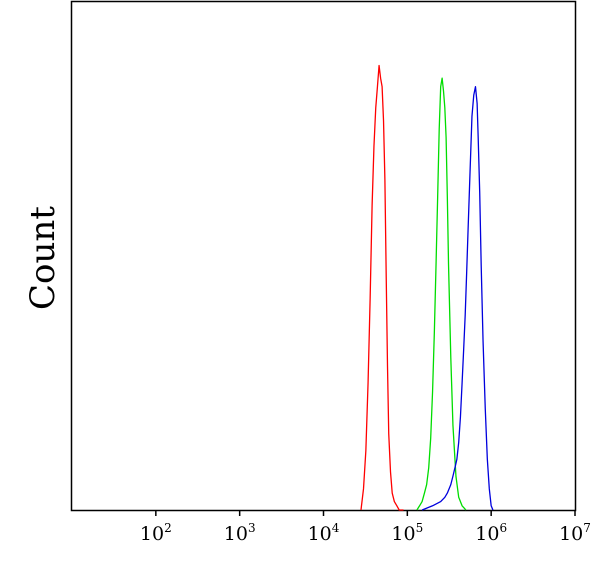 This screenshot has width=603, height=561. What do you see at coordinates (324, 533) in the screenshot?
I see `x-tick-label: 104` at bounding box center [324, 533].